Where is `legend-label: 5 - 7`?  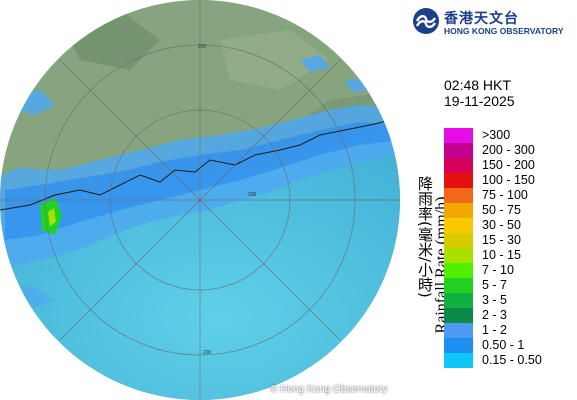
legend-label: 5 - 7 is located at coordinates (495, 285).